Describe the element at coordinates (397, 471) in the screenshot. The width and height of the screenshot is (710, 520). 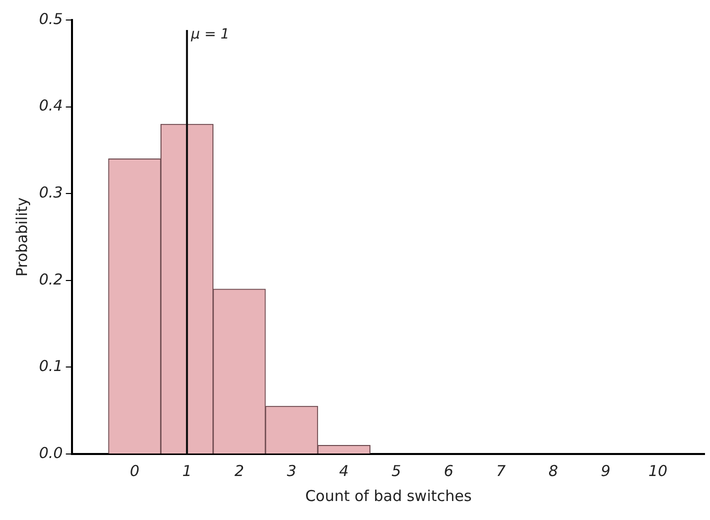
I see `x-tick-label: 5` at that location.